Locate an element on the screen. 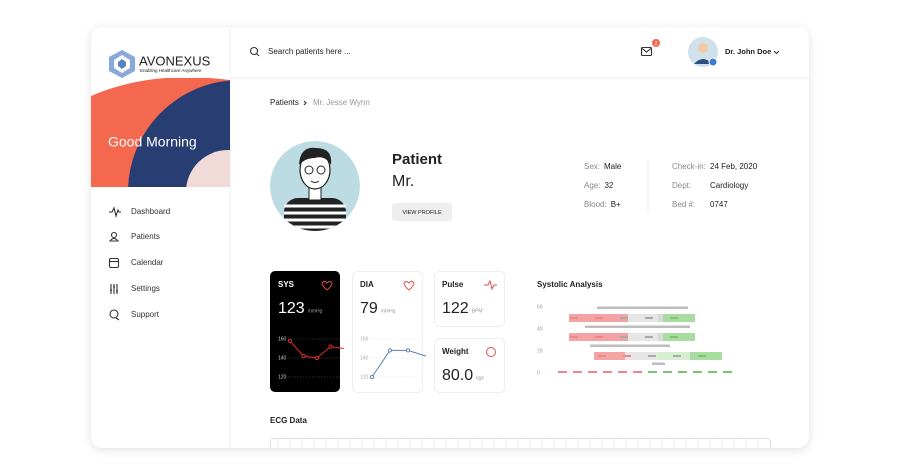 The image size is (900, 476). chart-line is located at coordinates (399, 363).